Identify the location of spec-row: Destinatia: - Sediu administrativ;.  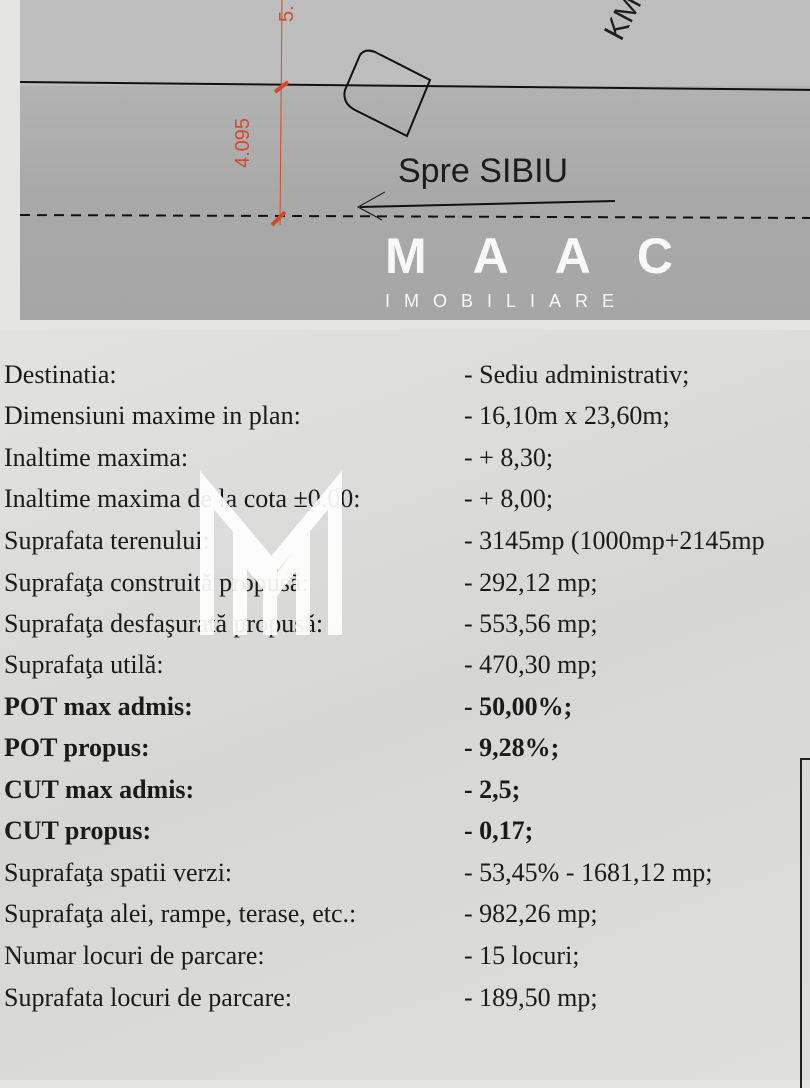
(405, 380).